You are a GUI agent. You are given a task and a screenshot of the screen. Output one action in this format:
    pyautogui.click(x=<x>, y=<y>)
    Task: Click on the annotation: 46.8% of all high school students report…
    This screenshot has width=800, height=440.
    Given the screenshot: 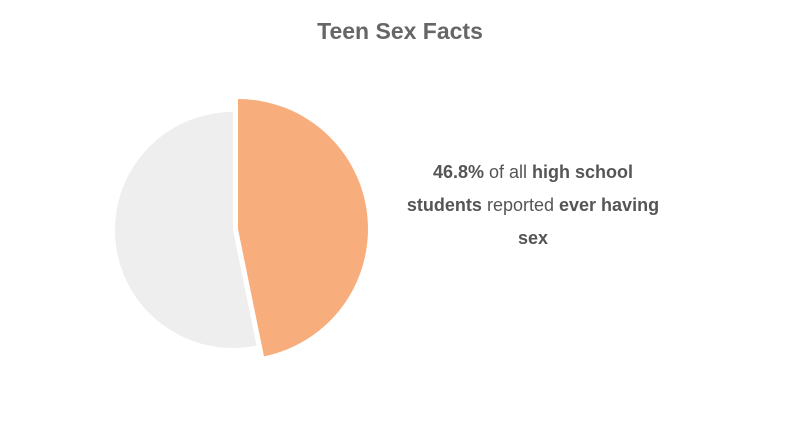 What is the action you would take?
    pyautogui.click(x=533, y=205)
    